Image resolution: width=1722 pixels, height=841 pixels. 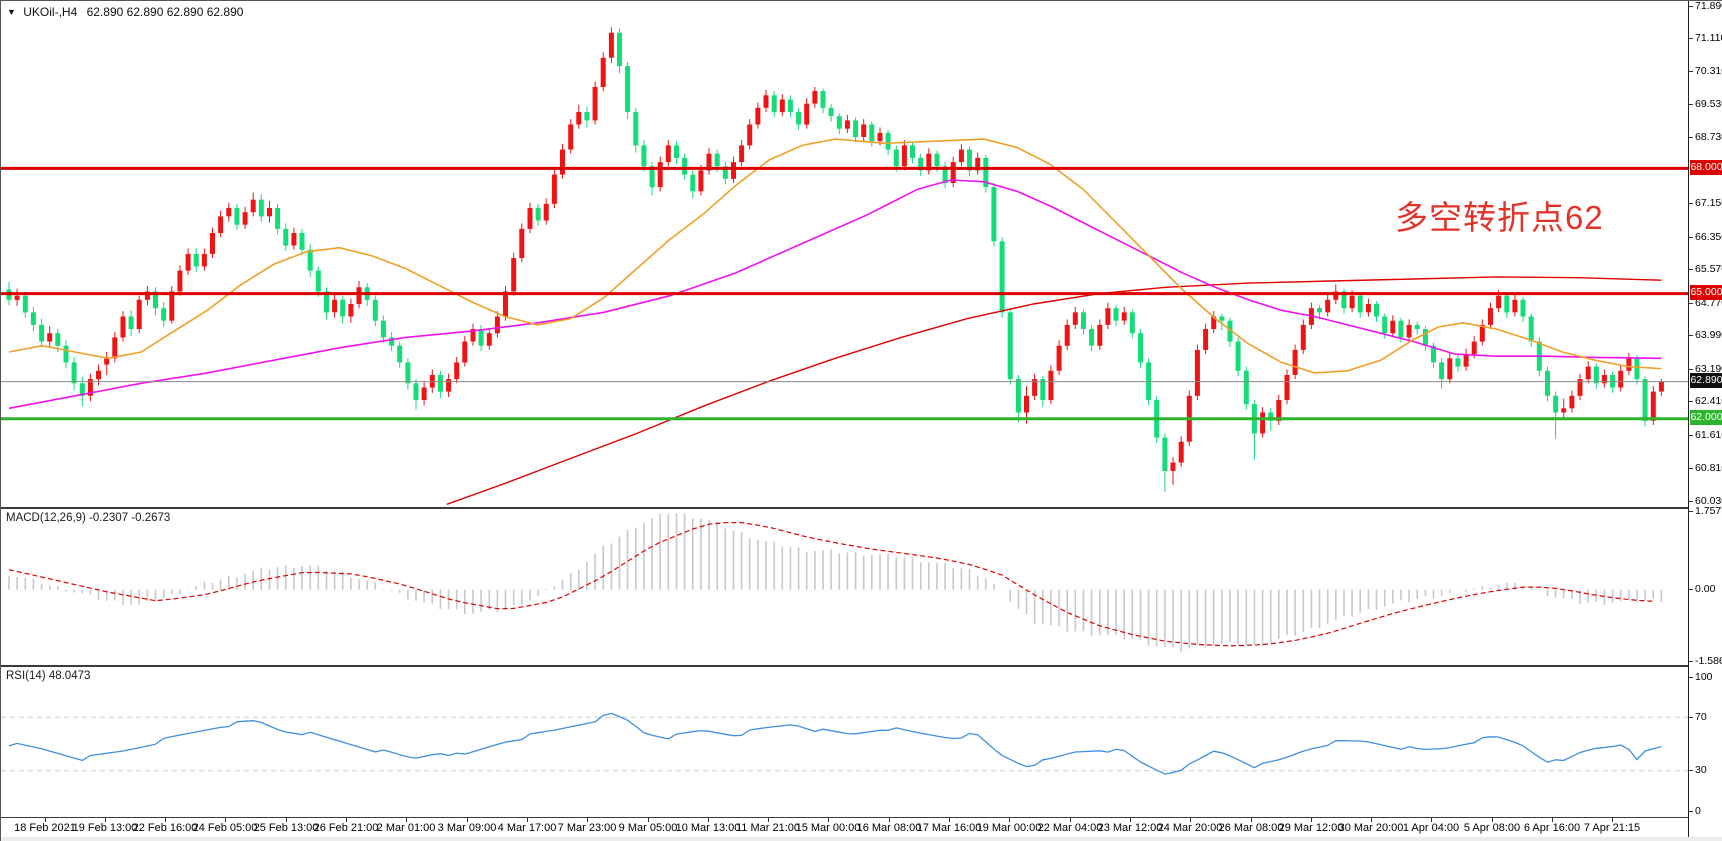 What do you see at coordinates (406, 828) in the screenshot?
I see `date-tick-label: 2 Mar 01:00` at bounding box center [406, 828].